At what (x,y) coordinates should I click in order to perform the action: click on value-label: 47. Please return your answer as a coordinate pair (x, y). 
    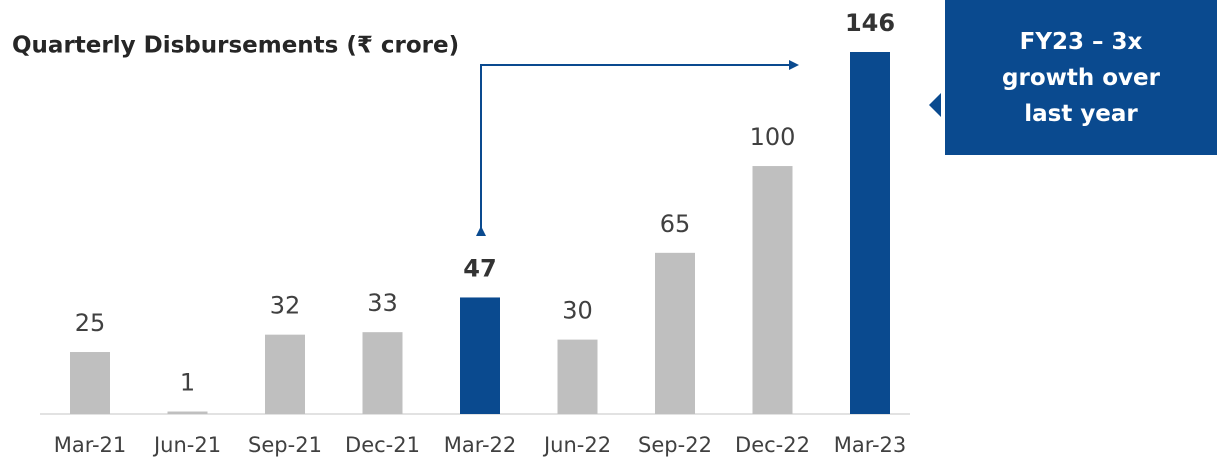
    Looking at the image, I should click on (479, 268).